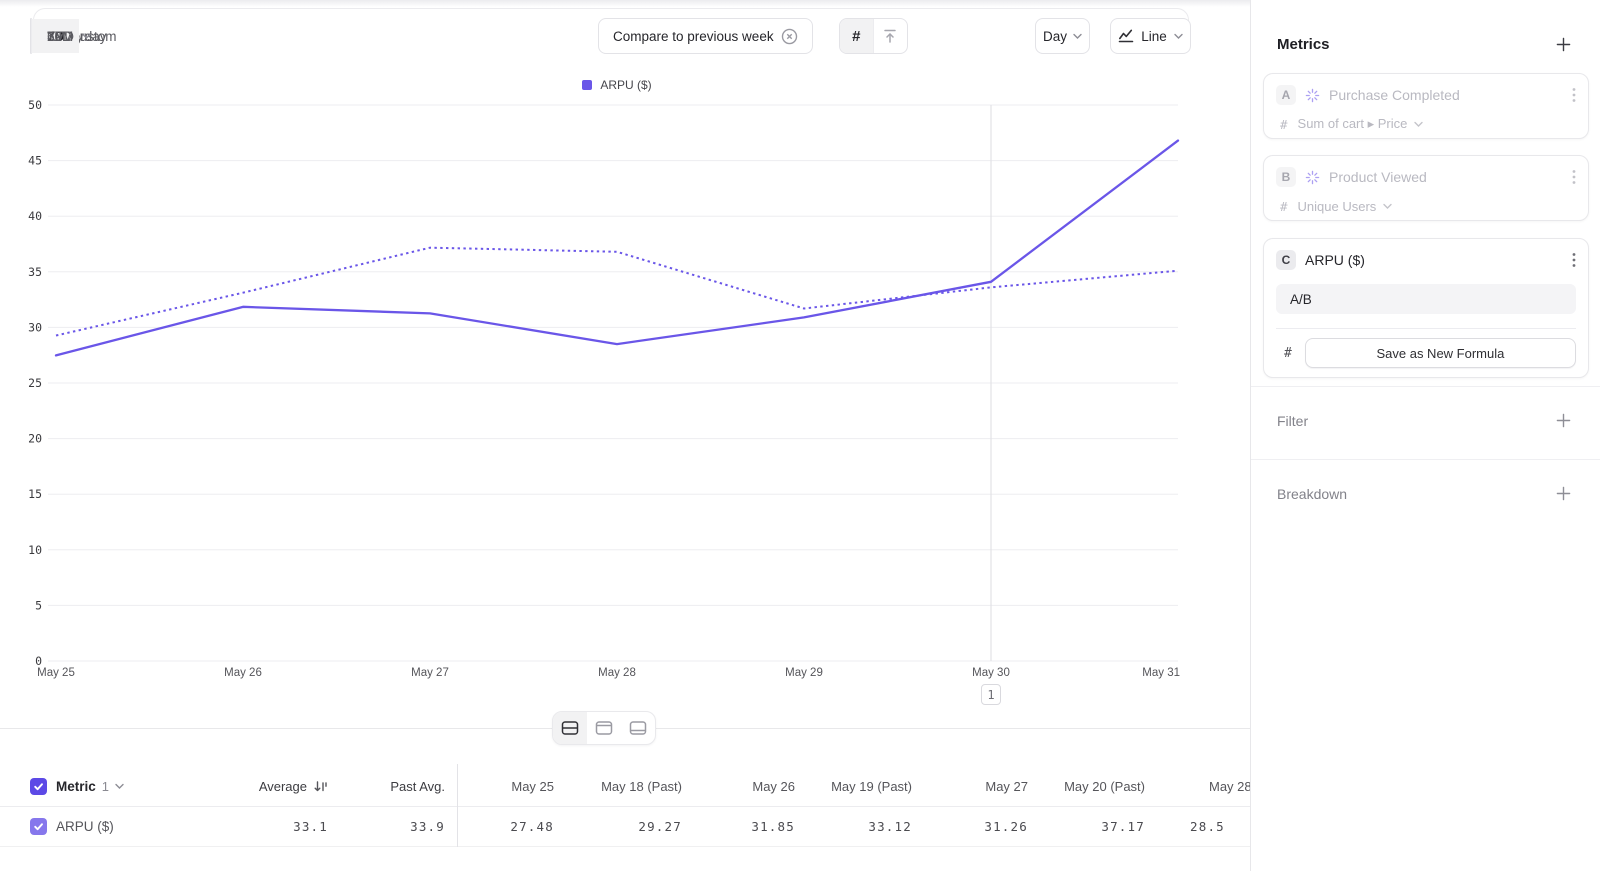  I want to click on add-breakdown-button, so click(1563, 493).